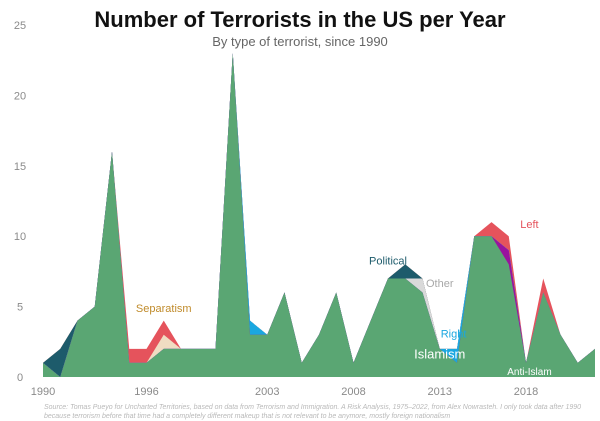 The image size is (600, 421). Describe the element at coordinates (300, 19) in the screenshot. I see `chart-title: Number of Terrorists in the US per Year` at that location.